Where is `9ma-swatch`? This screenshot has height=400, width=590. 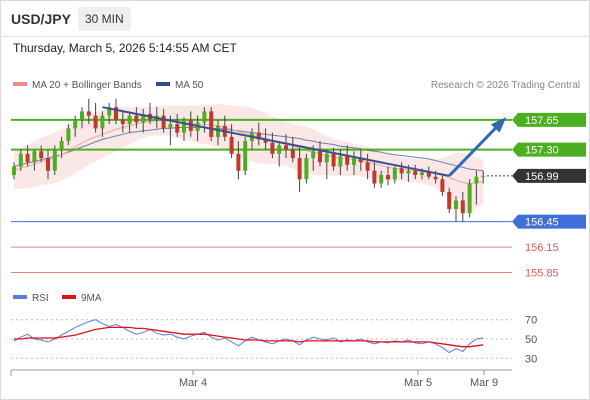
9ma-swatch is located at coordinates (69, 297).